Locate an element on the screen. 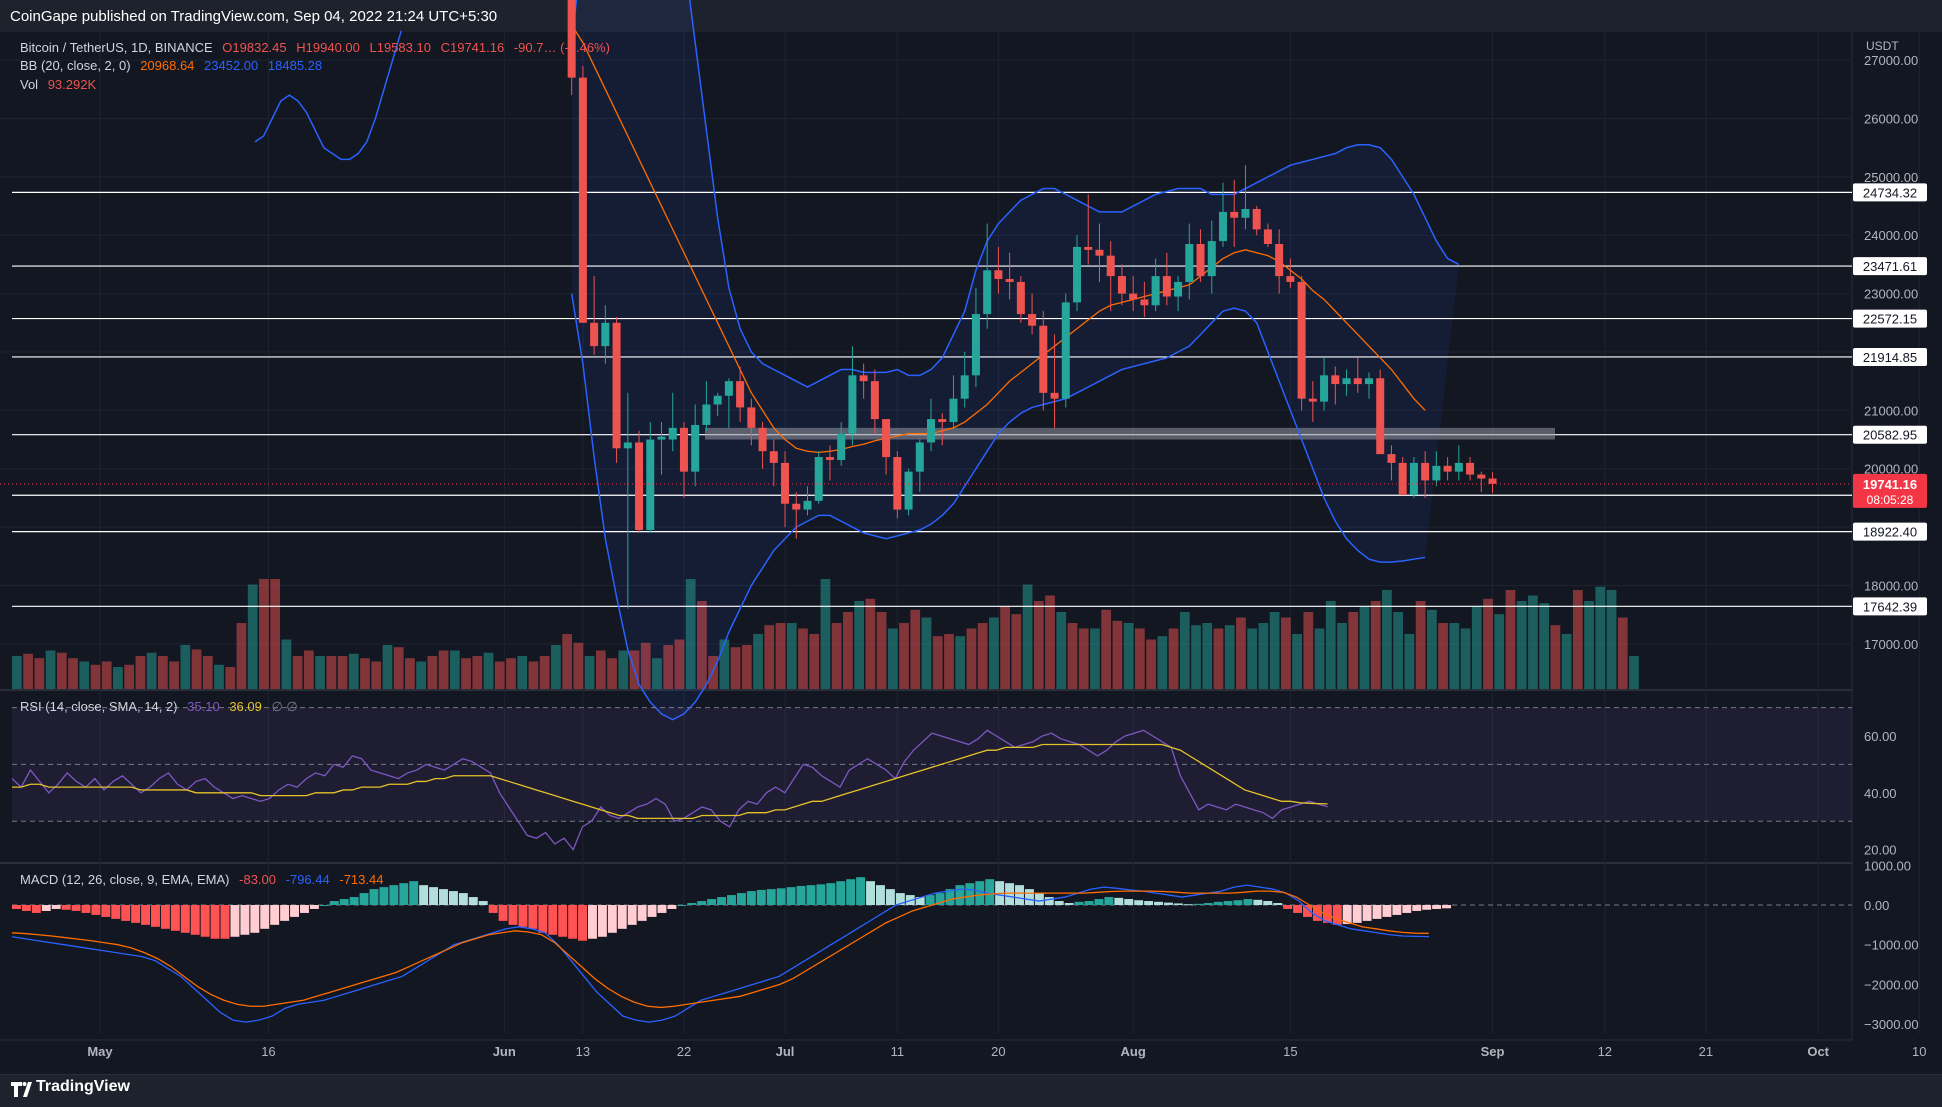 The width and height of the screenshot is (1942, 1107). price-axis-label: 17000.00 is located at coordinates (1891, 644).